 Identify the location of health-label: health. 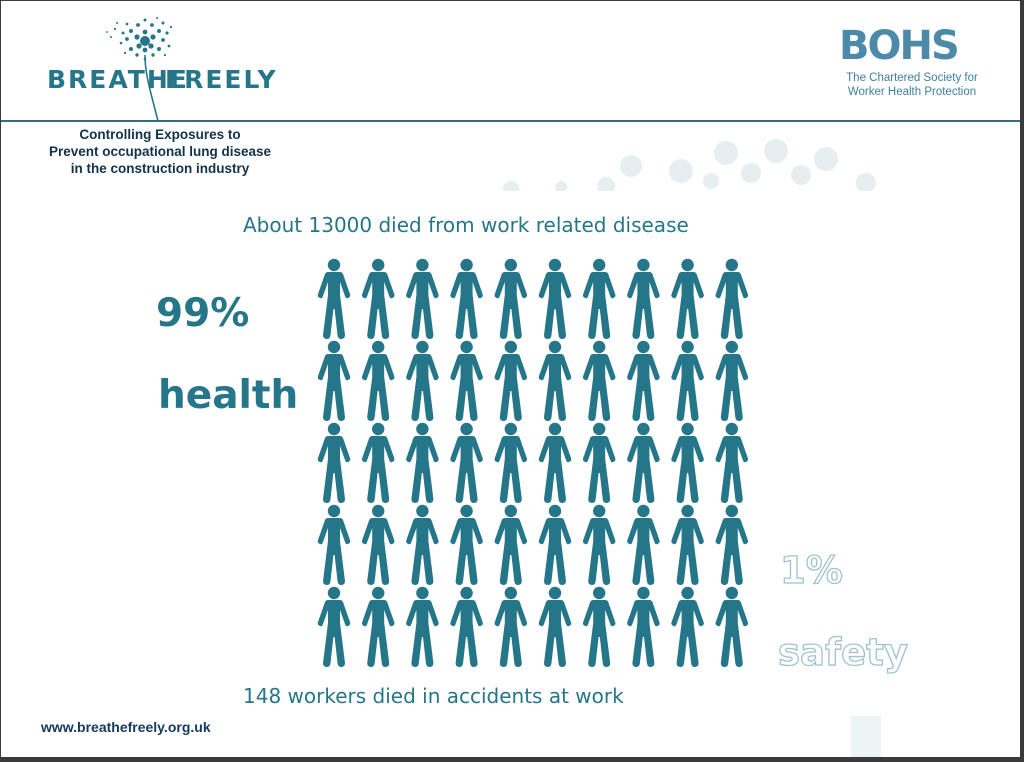
(228, 395).